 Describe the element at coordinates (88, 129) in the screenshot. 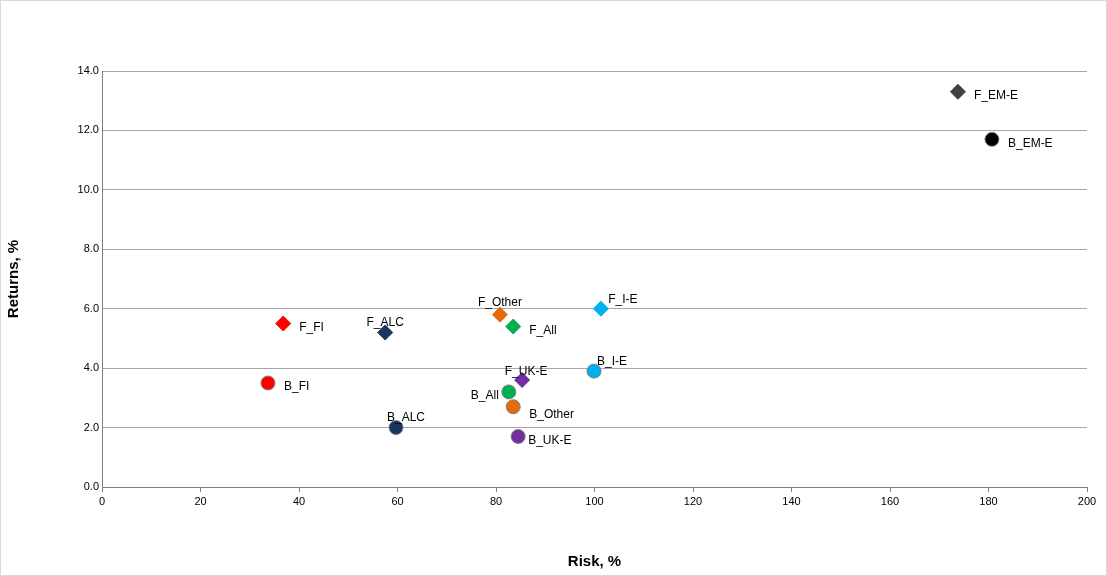

I see `y-tick-label: 12.0` at that location.